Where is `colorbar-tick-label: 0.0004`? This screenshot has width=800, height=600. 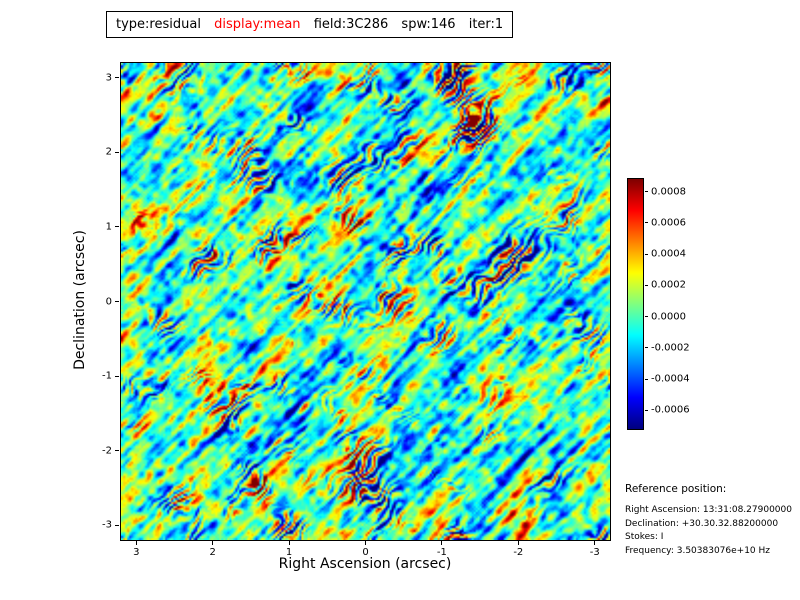
colorbar-tick-label: 0.0004 is located at coordinates (668, 254).